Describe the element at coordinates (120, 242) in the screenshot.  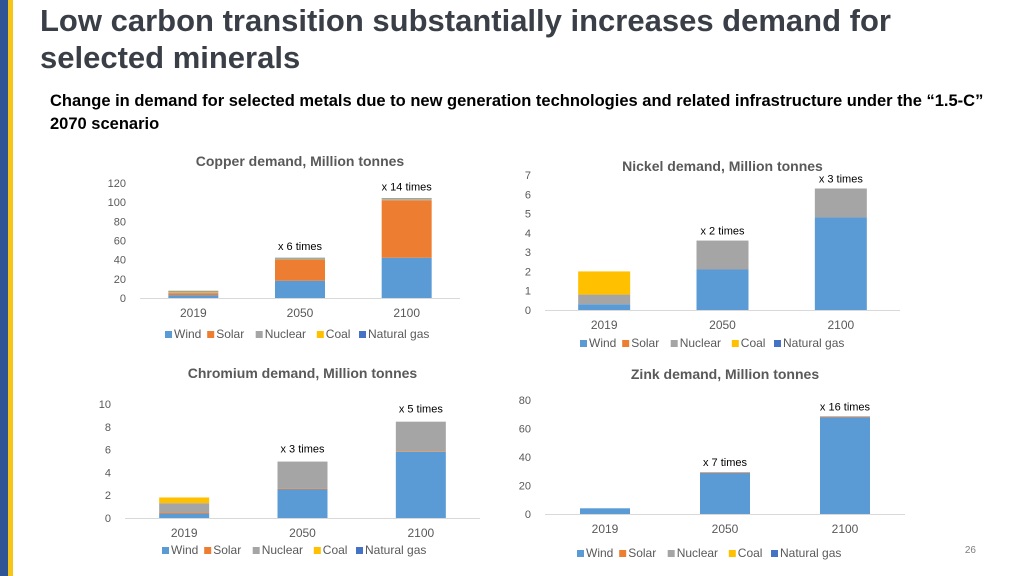
I see `copper-y-tick-label: 60` at that location.